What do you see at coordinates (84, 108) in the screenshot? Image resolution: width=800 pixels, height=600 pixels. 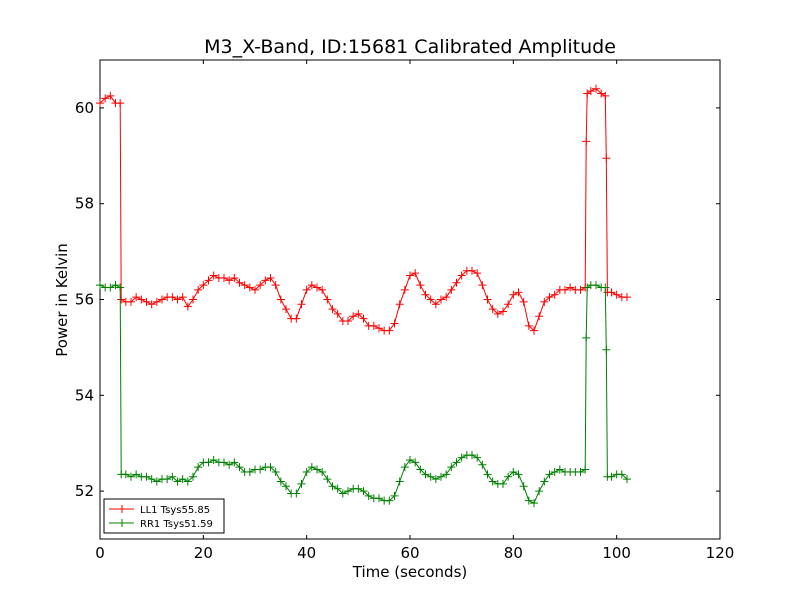 I see `y-tick-label: 60` at bounding box center [84, 108].